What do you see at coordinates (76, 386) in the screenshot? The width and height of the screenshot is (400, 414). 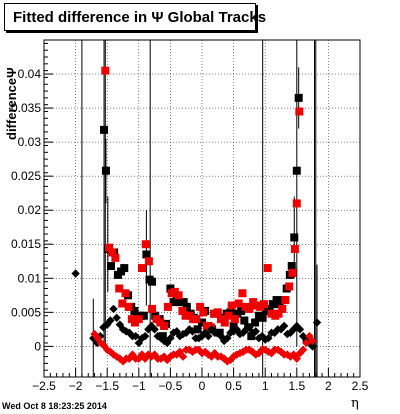 I see `x-tick-label: −2` at bounding box center [76, 386].